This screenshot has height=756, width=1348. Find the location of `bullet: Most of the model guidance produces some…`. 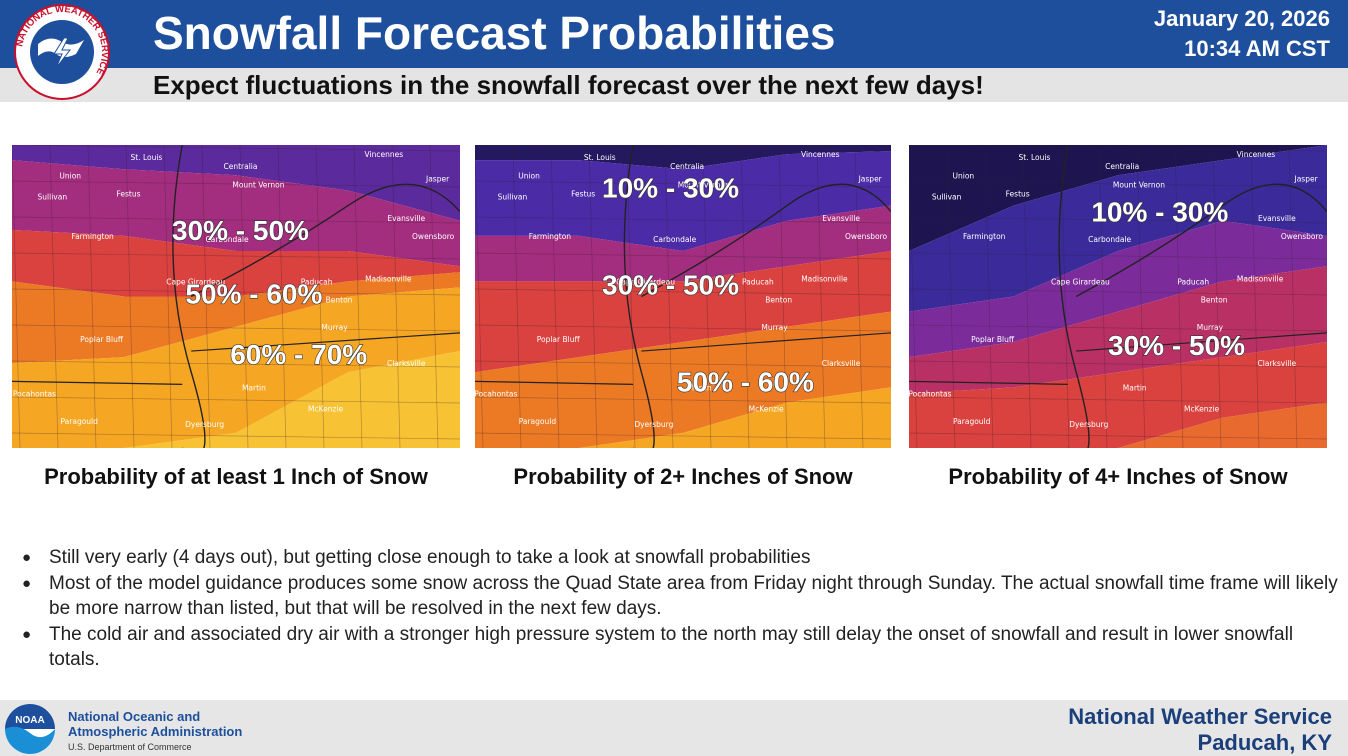

bullet: Most of the model guidance produces some… is located at coordinates (681, 596).